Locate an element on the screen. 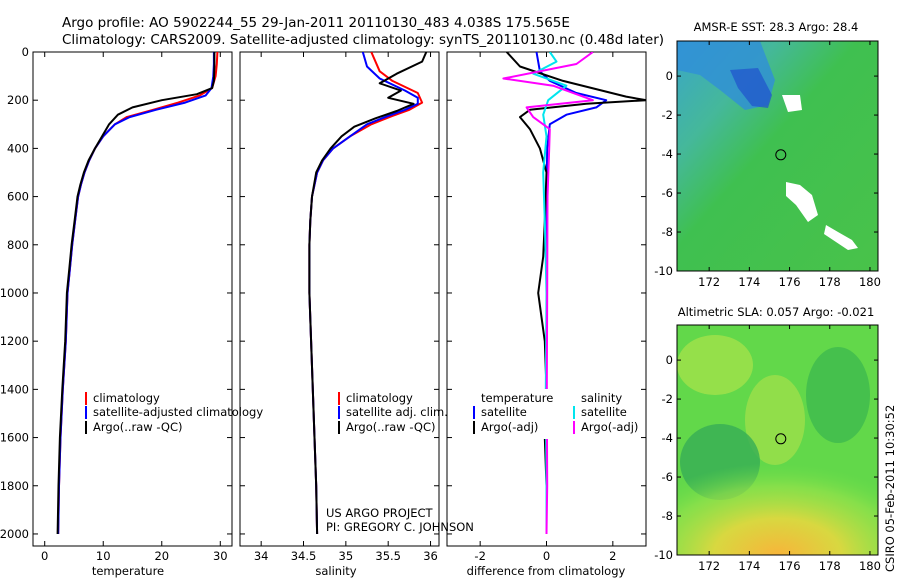  legend-label-sal-argo: Argo(-adj) is located at coordinates (609, 427).